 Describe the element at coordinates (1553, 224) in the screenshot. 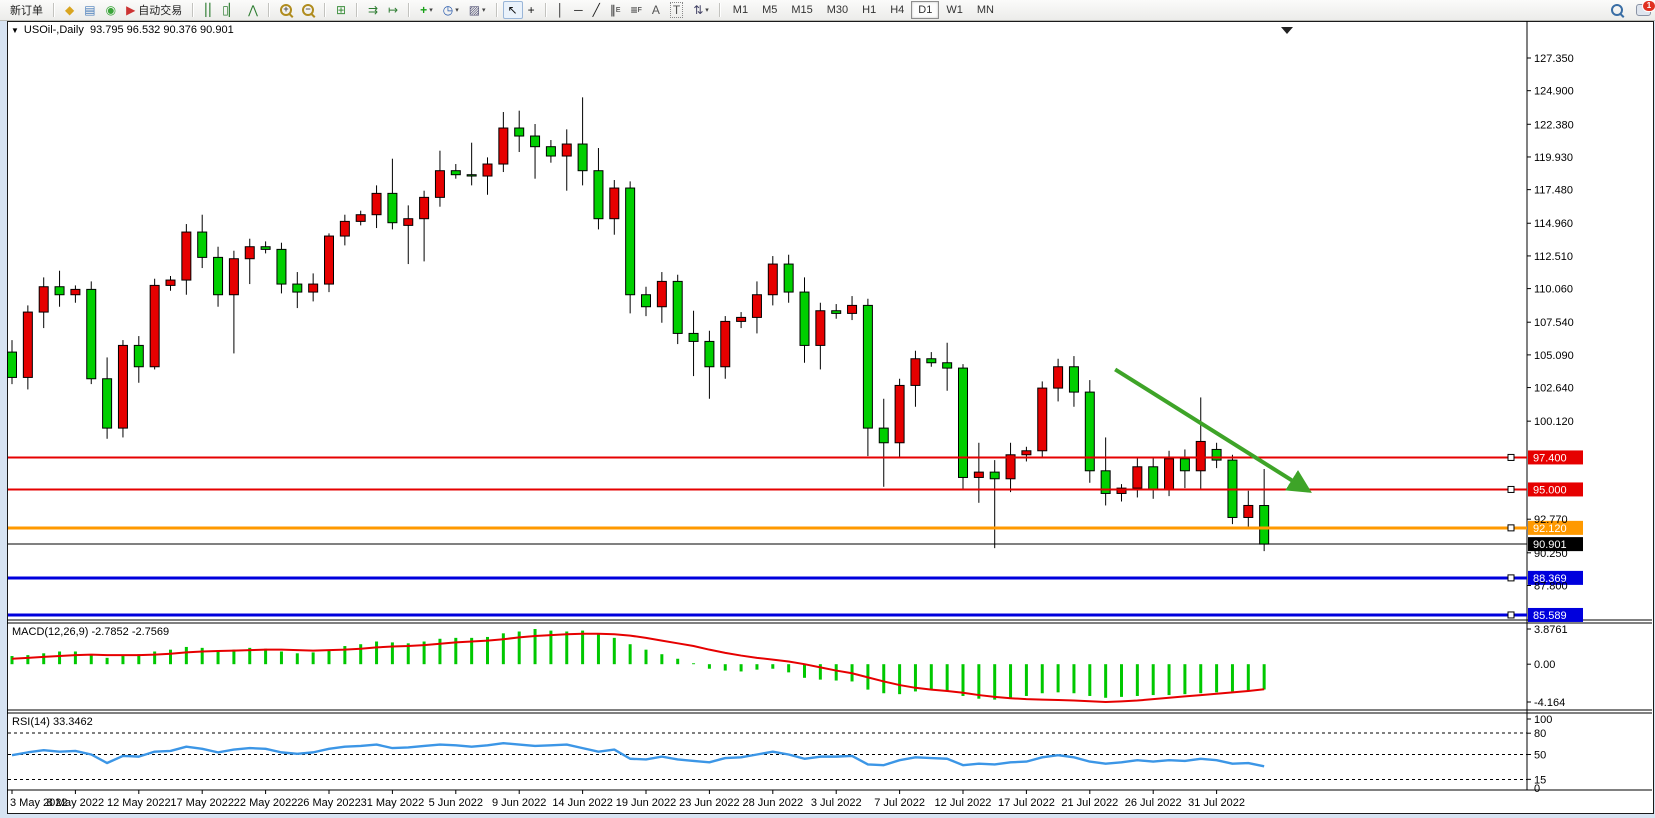

I see `svg-text: 114.960` at that location.